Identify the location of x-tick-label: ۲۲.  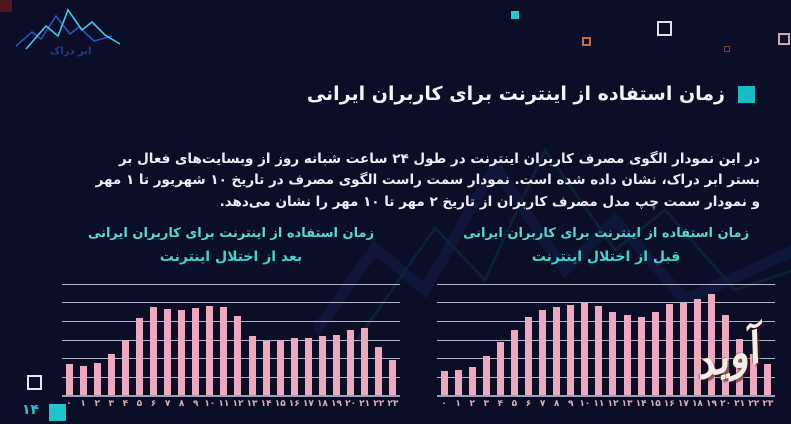
(754, 404).